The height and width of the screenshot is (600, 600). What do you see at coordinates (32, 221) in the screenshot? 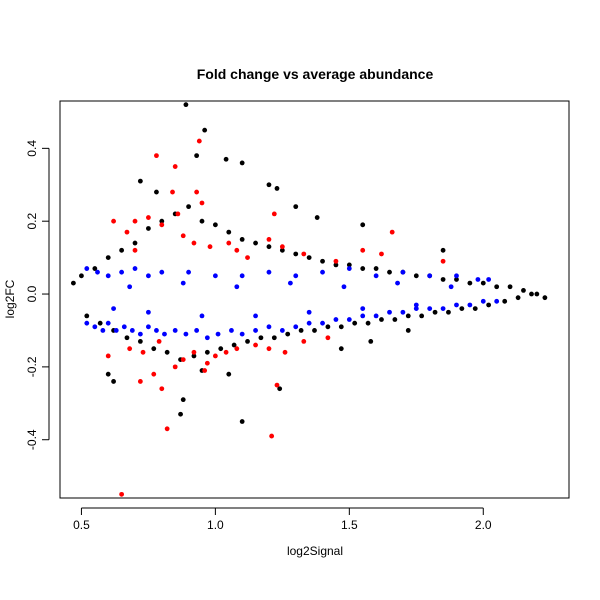
I see `y-tick-label: 0.2` at bounding box center [32, 221].